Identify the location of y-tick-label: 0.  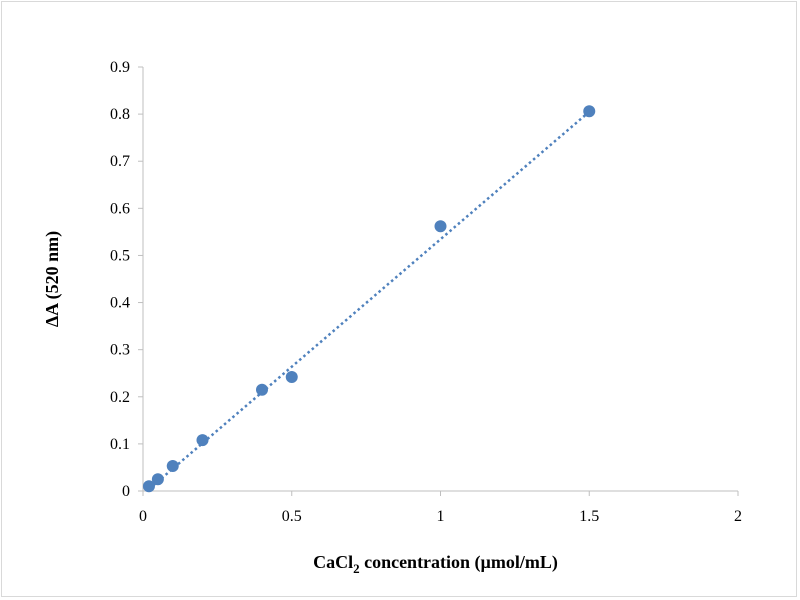
(126, 491).